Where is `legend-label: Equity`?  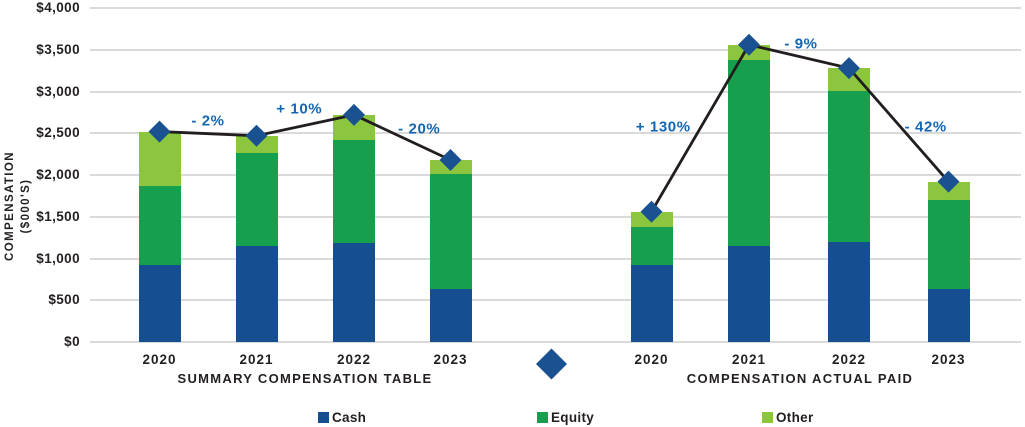 legend-label: Equity is located at coordinates (573, 417).